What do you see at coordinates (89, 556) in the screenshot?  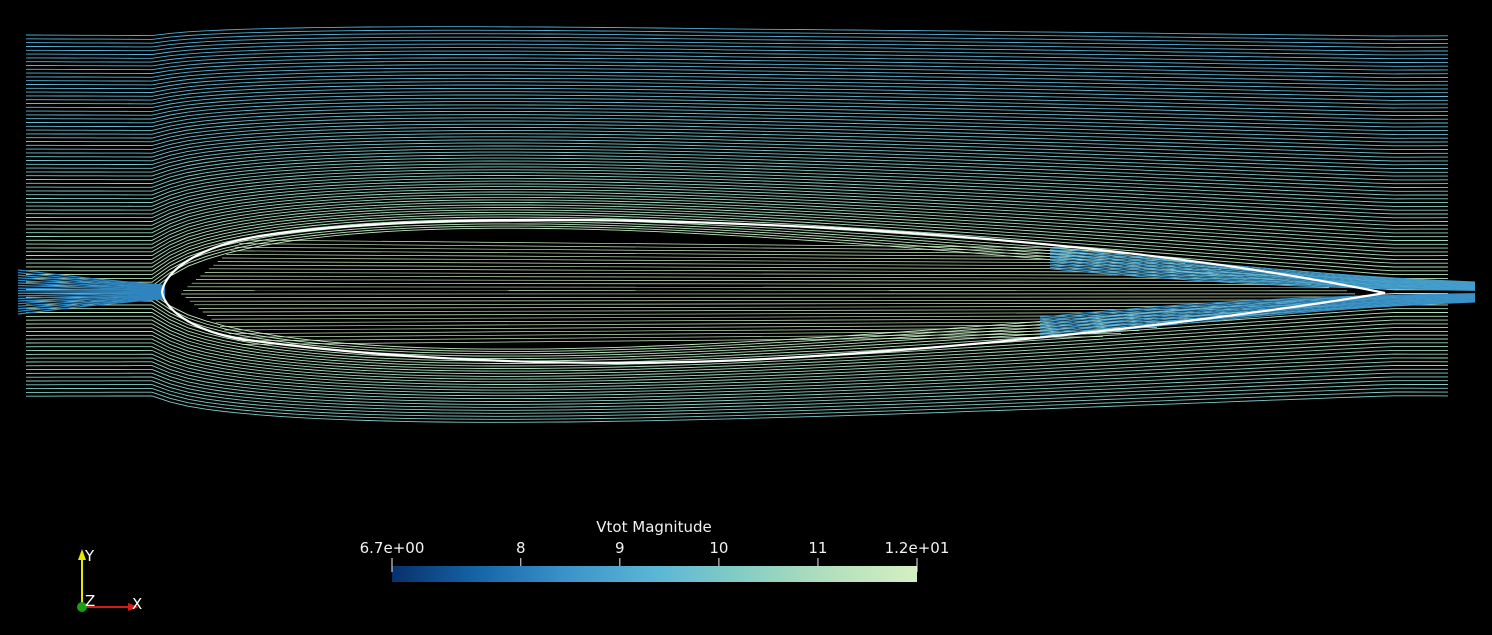 I see `y-axis-label: Y` at bounding box center [89, 556].